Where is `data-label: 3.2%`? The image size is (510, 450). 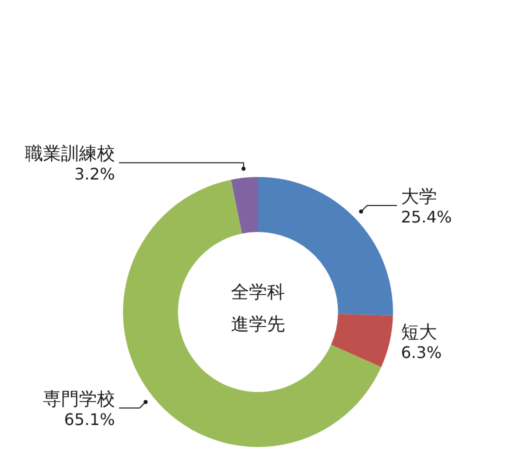
data-label: 3.2% is located at coordinates (94, 174).